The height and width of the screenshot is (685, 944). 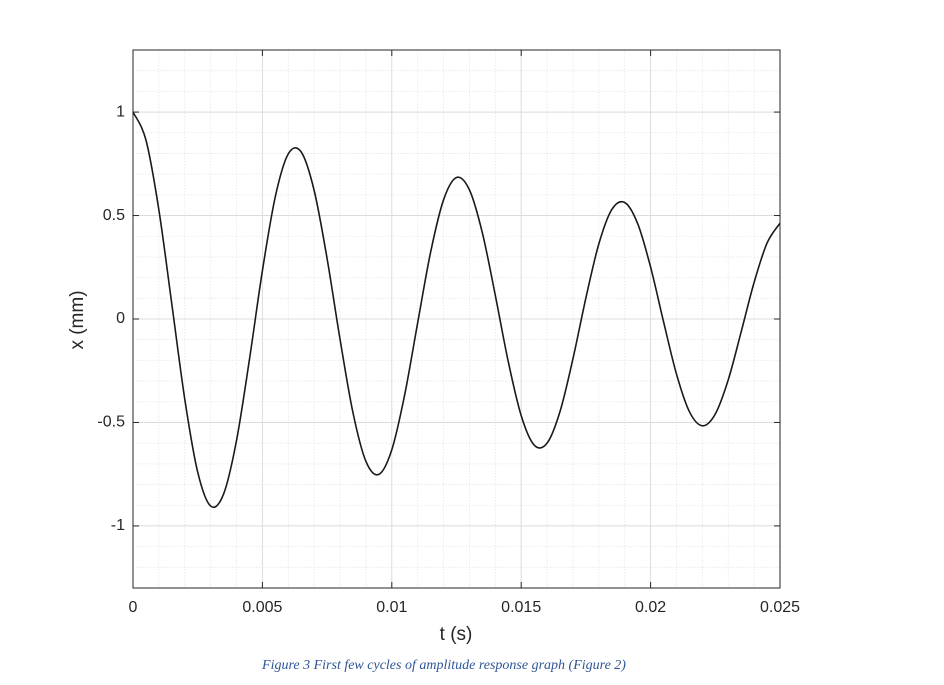 I want to click on y-tick-label: -0.5, so click(x=111, y=422).